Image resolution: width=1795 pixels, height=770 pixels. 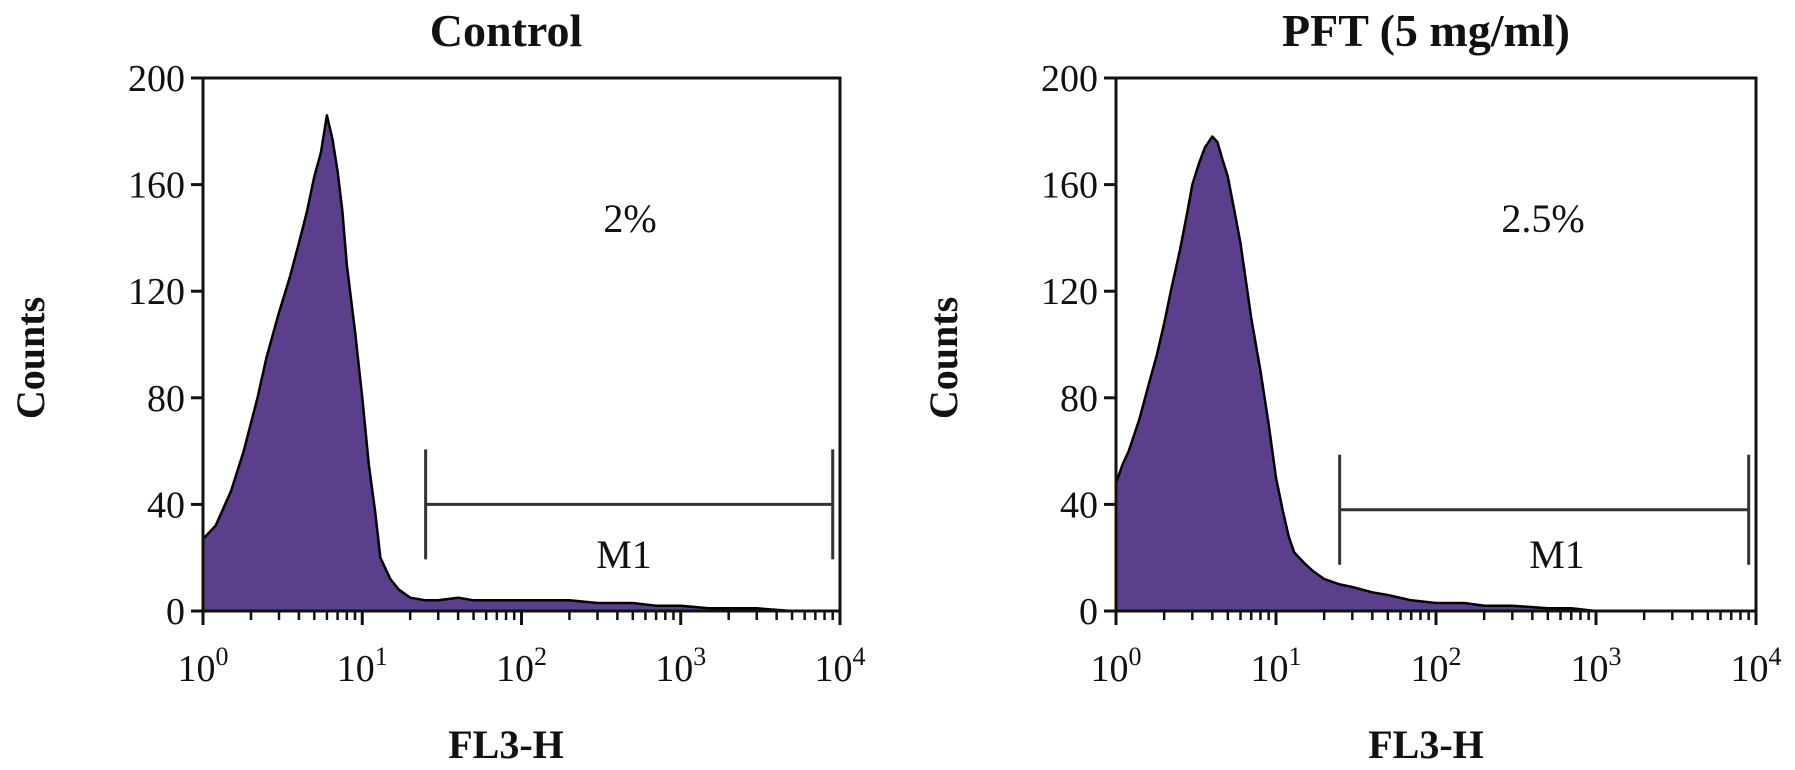 I want to click on percent-annotation: 2.5%, so click(x=1542, y=218).